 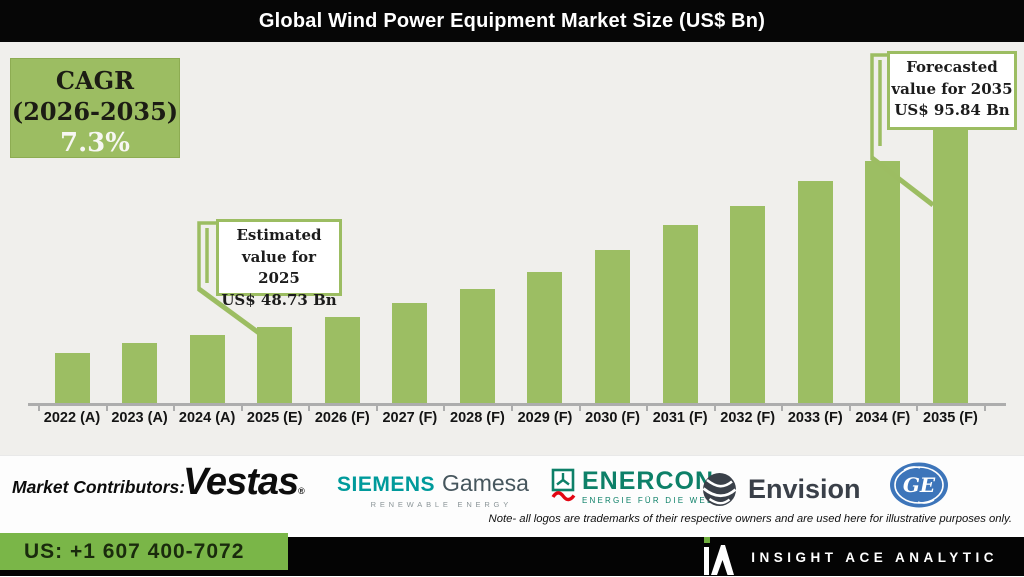 I want to click on gamesa-wordmark: Gamesa, so click(x=485, y=483).